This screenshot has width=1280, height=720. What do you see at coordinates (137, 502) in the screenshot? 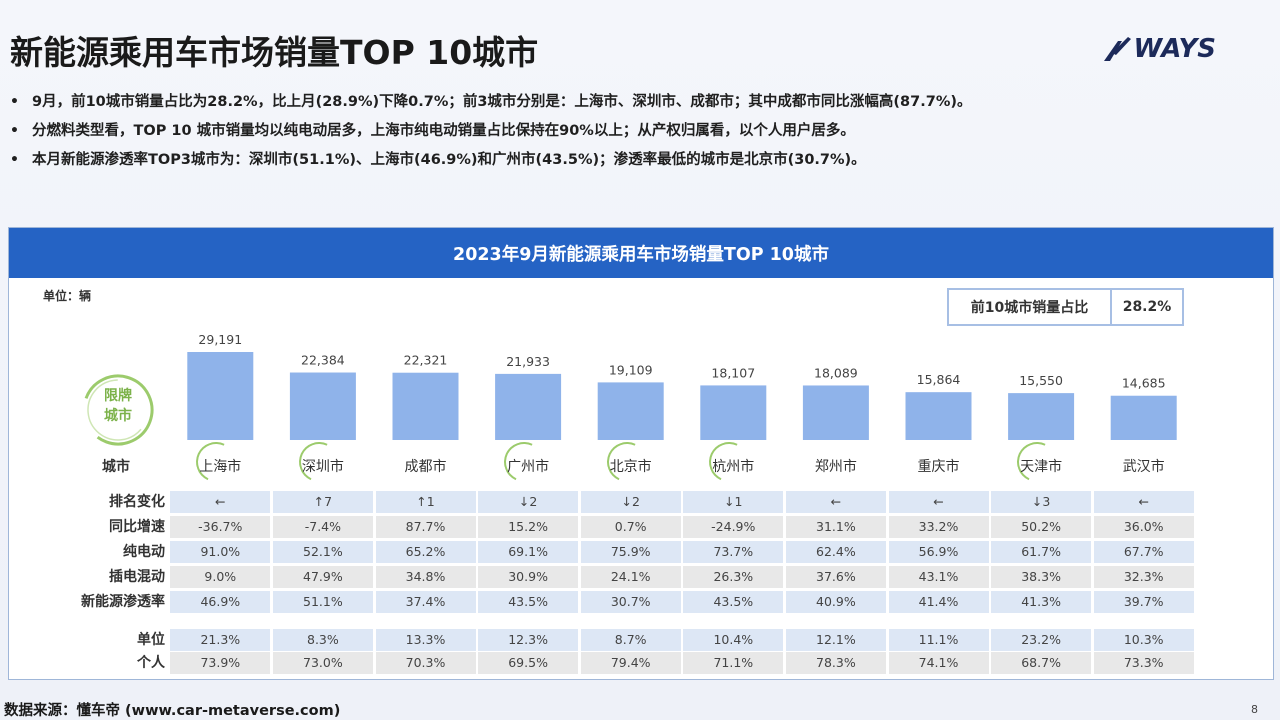
I see `table-row-label: 排名变化` at bounding box center [137, 502].